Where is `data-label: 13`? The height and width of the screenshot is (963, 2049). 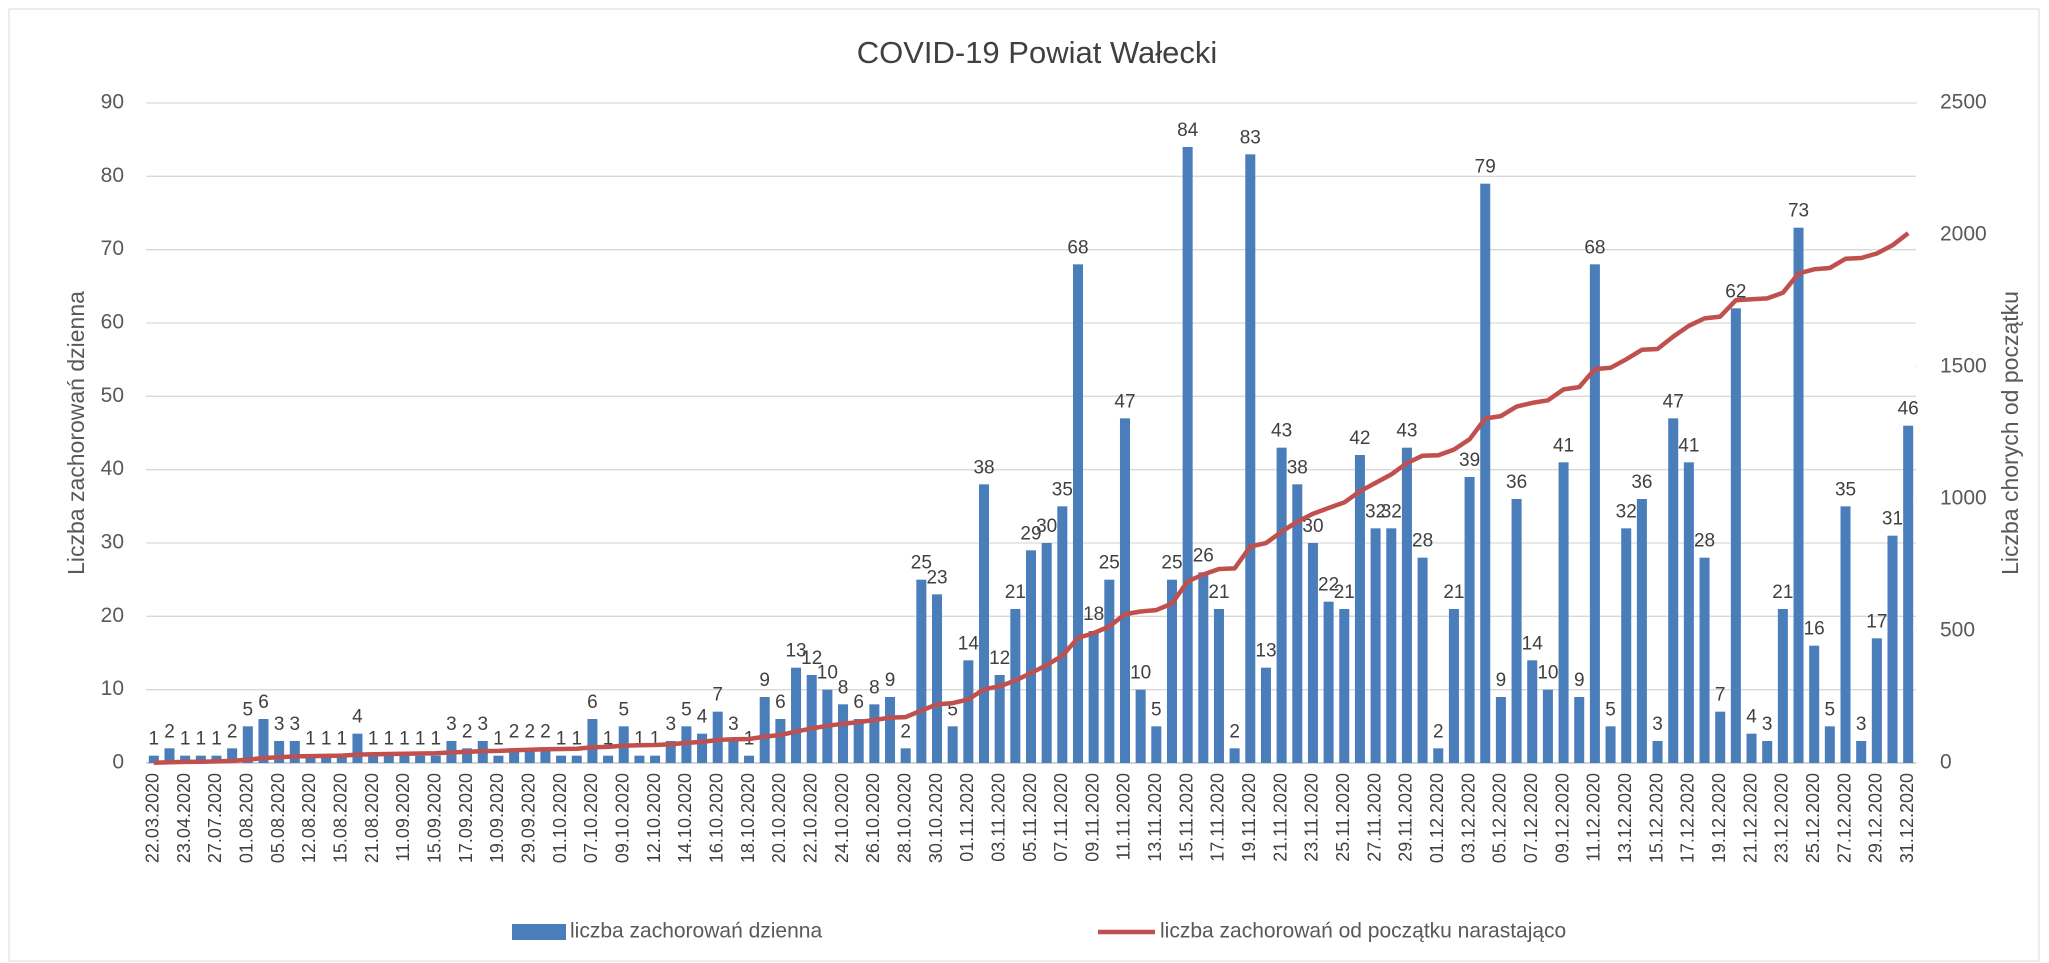 data-label: 13 is located at coordinates (1265, 651).